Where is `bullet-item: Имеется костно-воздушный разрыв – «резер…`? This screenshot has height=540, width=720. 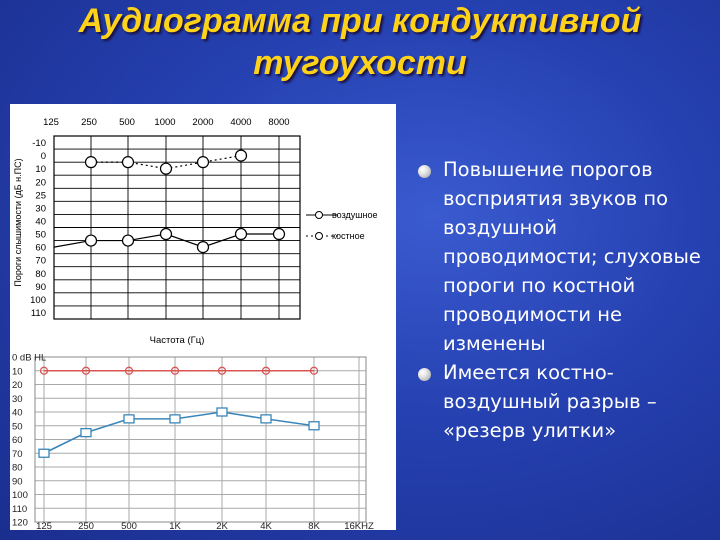
bullet-item: Имеется костно-воздушный разрыв – «резер… is located at coordinates (564, 401).